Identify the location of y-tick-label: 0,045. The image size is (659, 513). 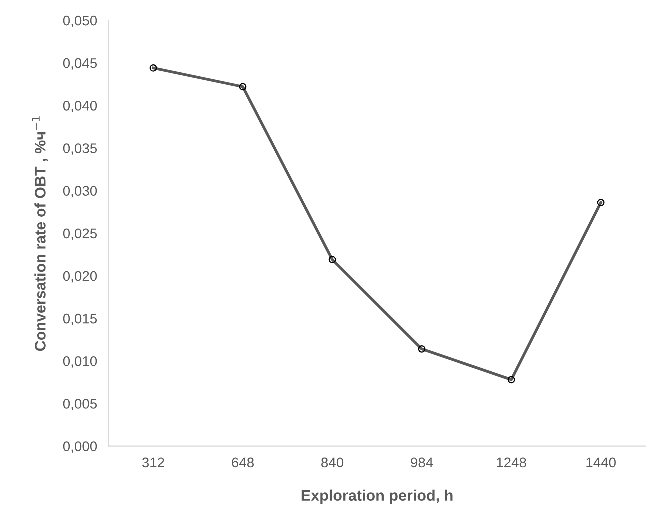
(80, 64).